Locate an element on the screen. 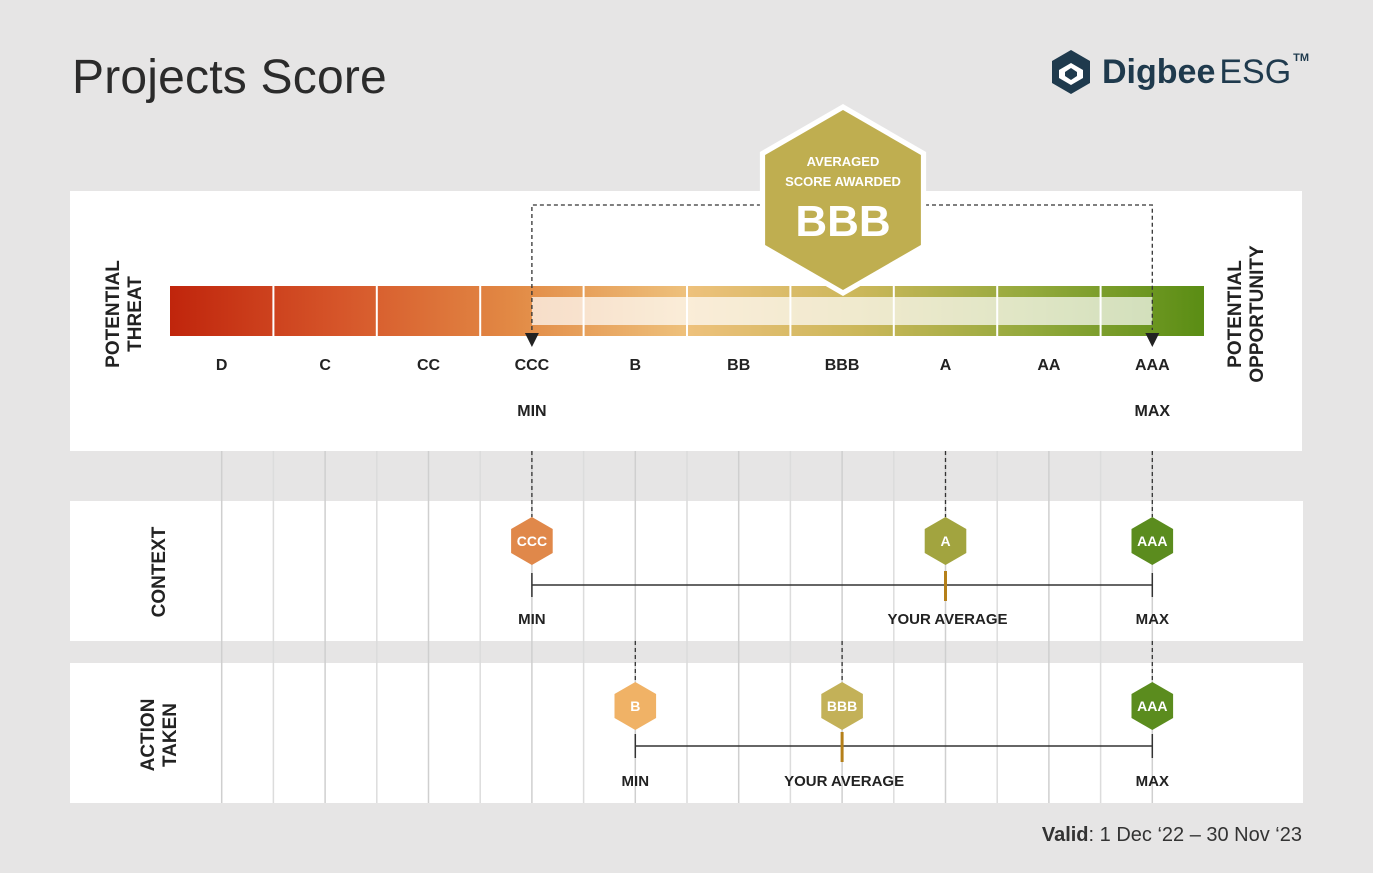 This screenshot has height=873, width=1373. row-label: CONTEXT is located at coordinates (159, 571).